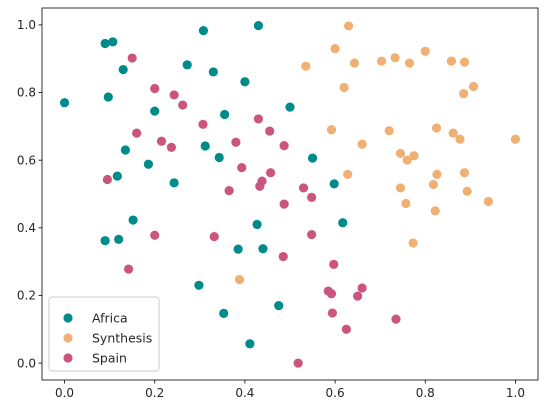 The height and width of the screenshot is (413, 547). Describe the element at coordinates (154, 393) in the screenshot. I see `x-tick-label: 0.2` at that location.